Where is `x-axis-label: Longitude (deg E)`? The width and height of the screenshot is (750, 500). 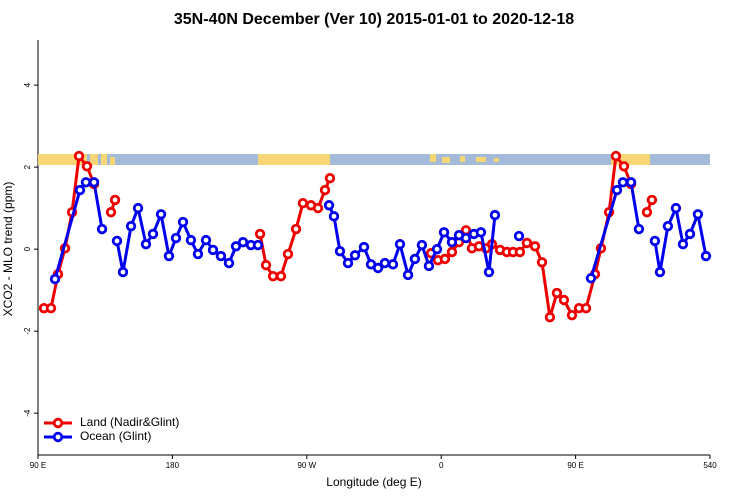
x-axis-label: Longitude (deg E) is located at coordinates (373, 482).